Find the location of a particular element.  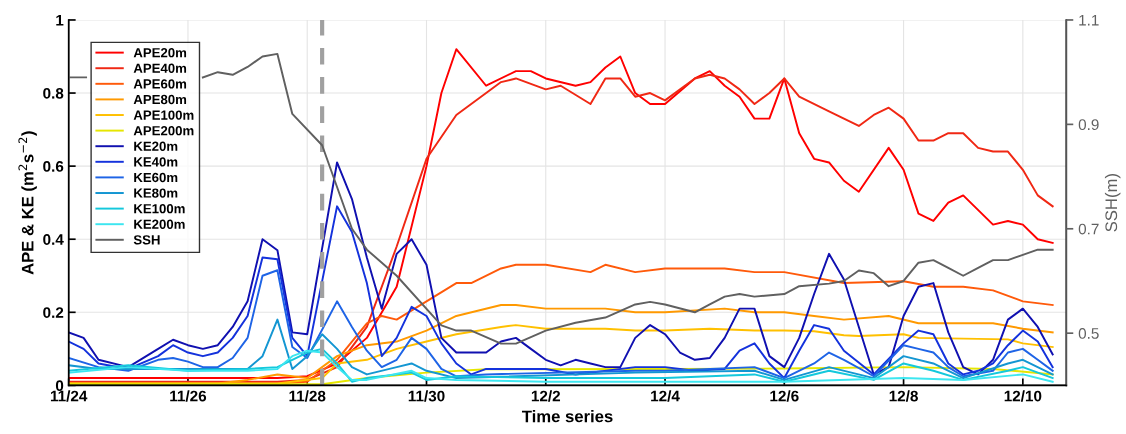

x-tick-label: 12/10 is located at coordinates (1023, 396).